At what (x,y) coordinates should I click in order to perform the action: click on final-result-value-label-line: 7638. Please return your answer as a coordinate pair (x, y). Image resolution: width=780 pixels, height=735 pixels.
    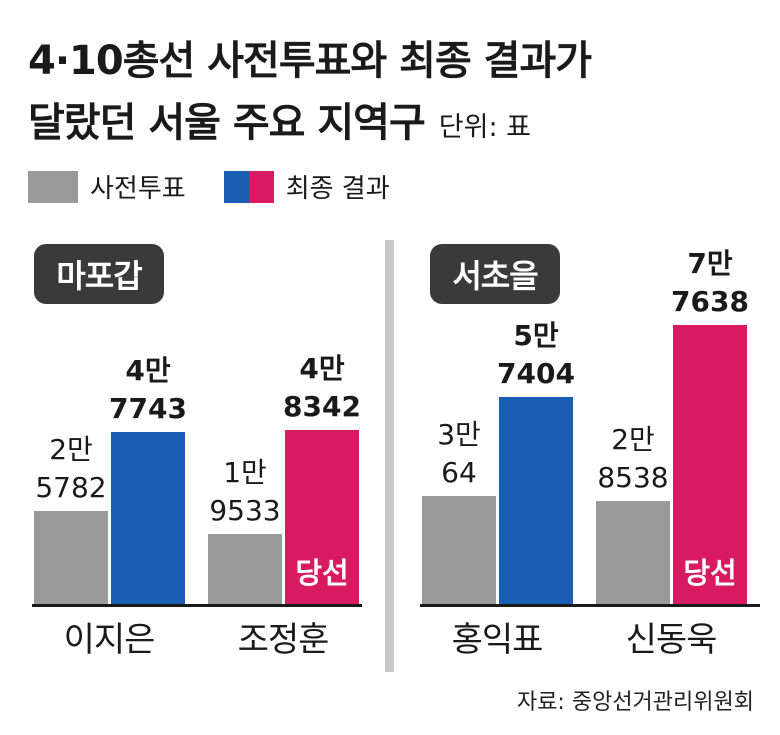
    Looking at the image, I should click on (710, 301).